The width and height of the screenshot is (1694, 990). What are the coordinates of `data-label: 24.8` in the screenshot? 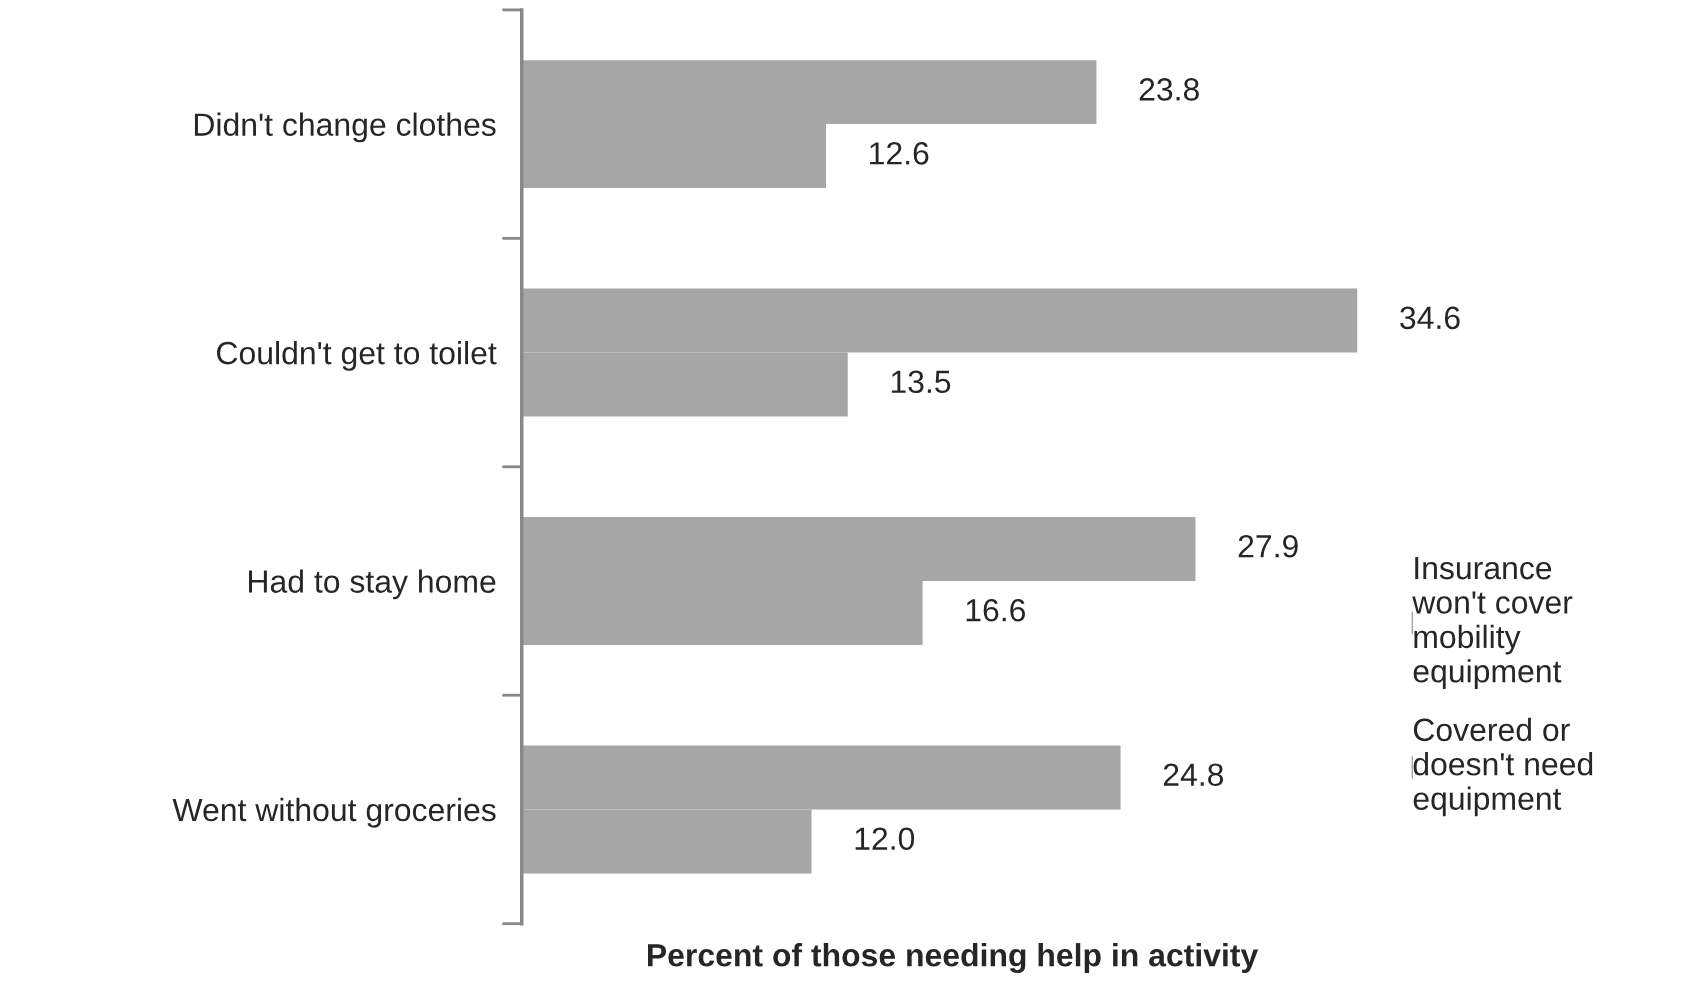 It's located at (1193, 775).